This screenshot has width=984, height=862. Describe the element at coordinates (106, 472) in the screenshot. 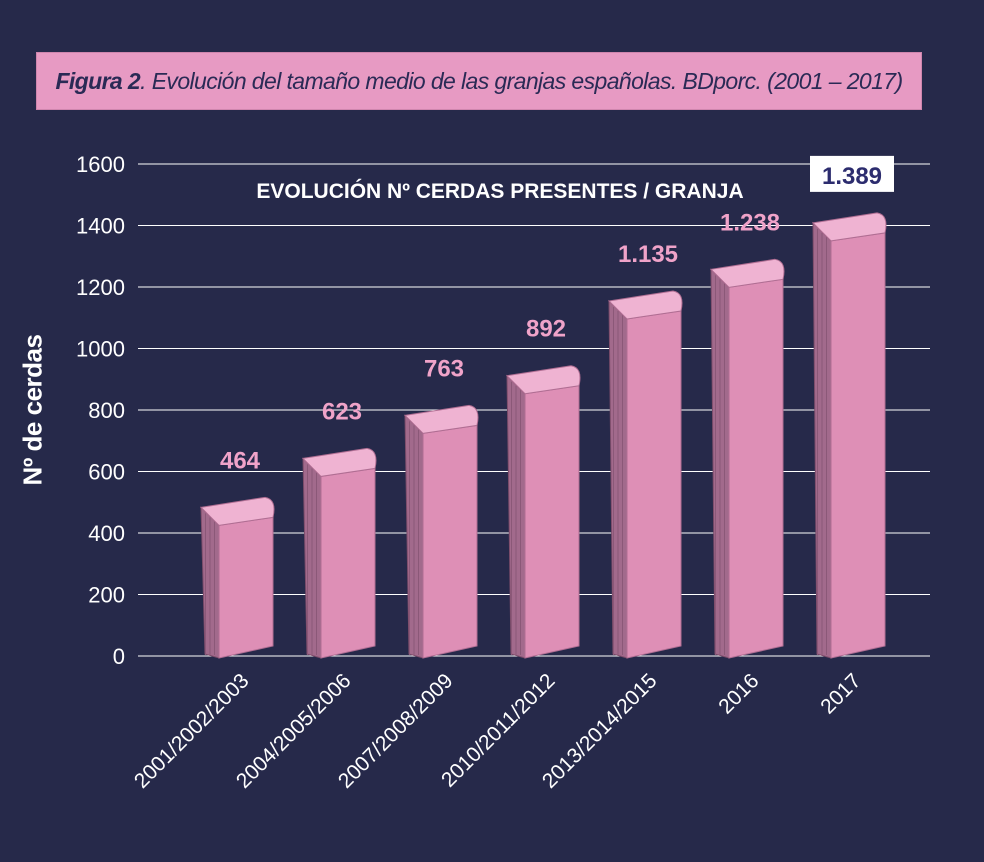

I see `y-tick-label: 600` at that location.